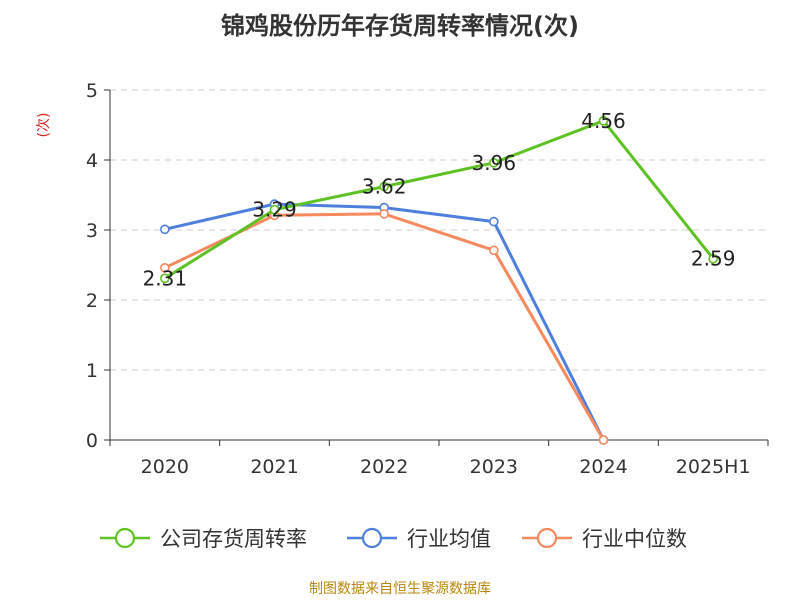 This screenshot has height=600, width=800. I want to click on y-tick-label: 2, so click(92, 301).